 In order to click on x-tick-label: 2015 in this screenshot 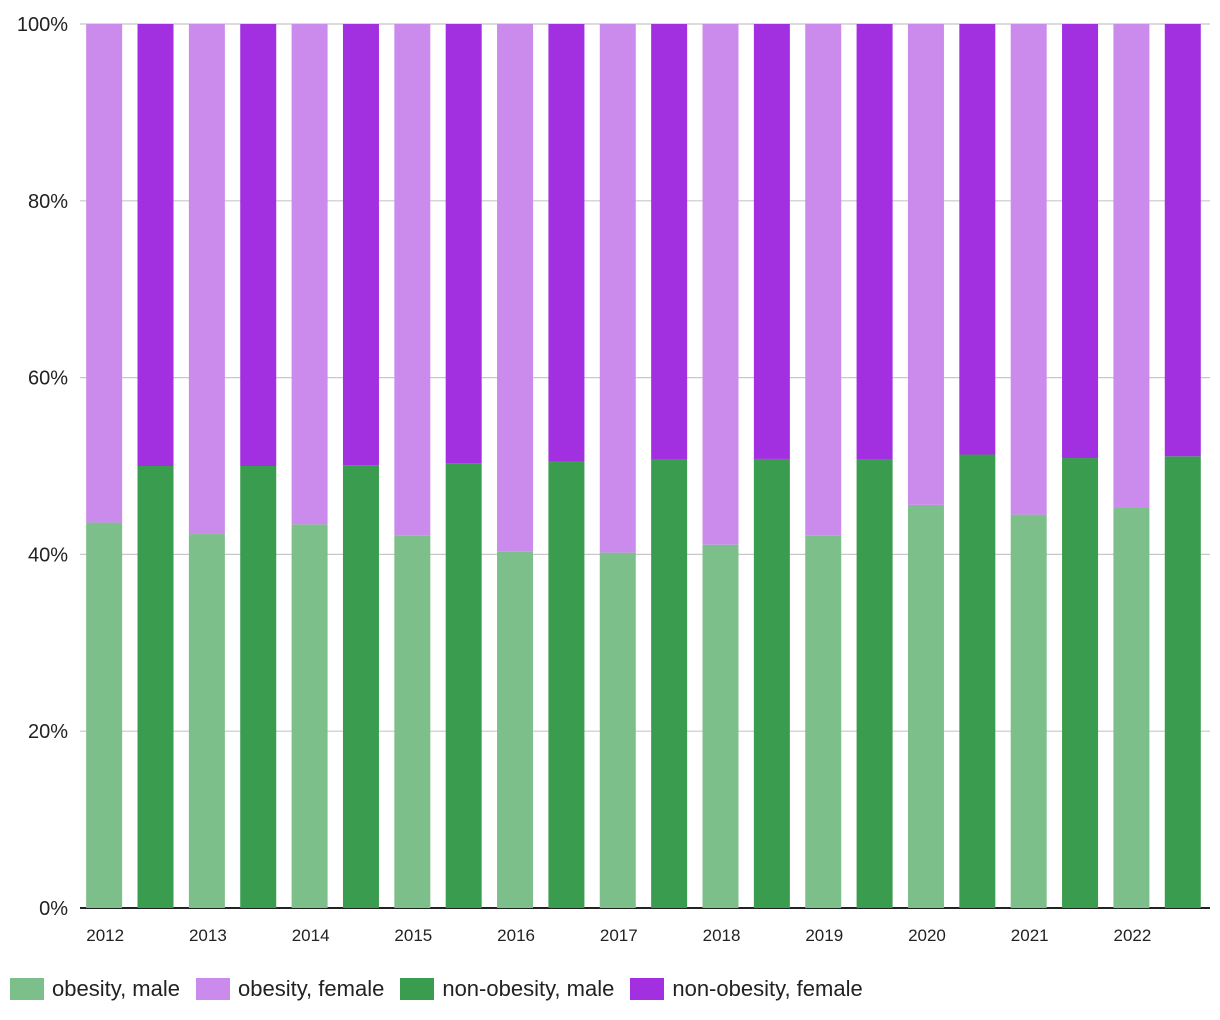, I will do `click(413, 935)`.